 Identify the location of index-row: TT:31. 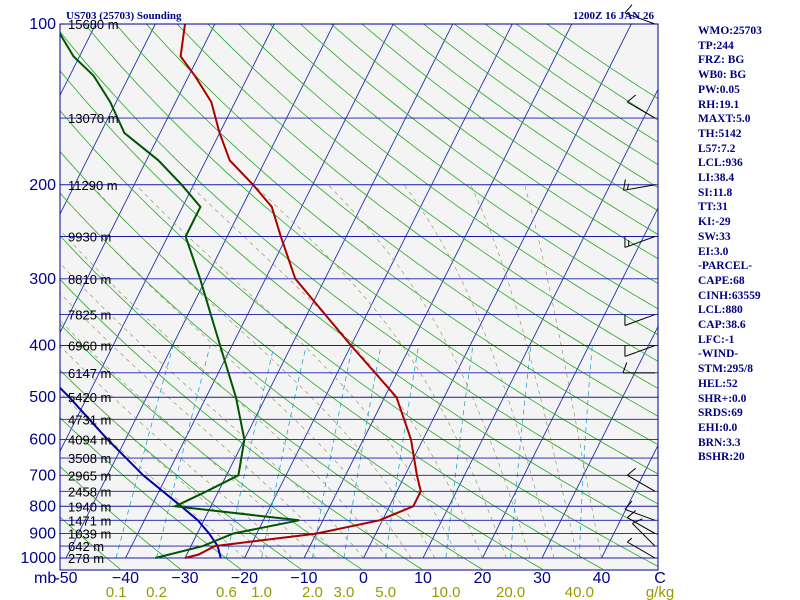
(713, 207).